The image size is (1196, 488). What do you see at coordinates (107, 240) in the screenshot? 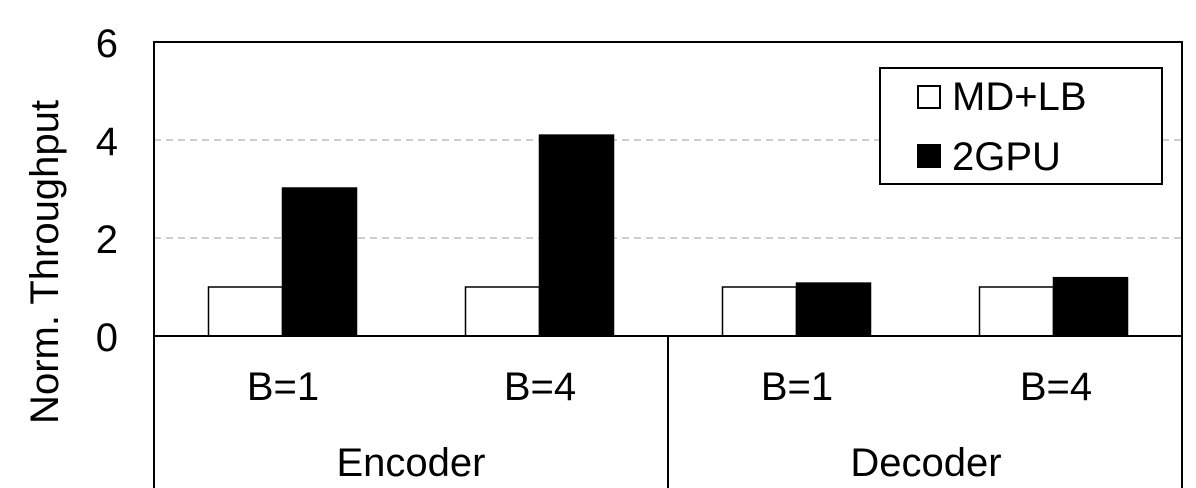
I see `y-tick-label: 2` at bounding box center [107, 240].